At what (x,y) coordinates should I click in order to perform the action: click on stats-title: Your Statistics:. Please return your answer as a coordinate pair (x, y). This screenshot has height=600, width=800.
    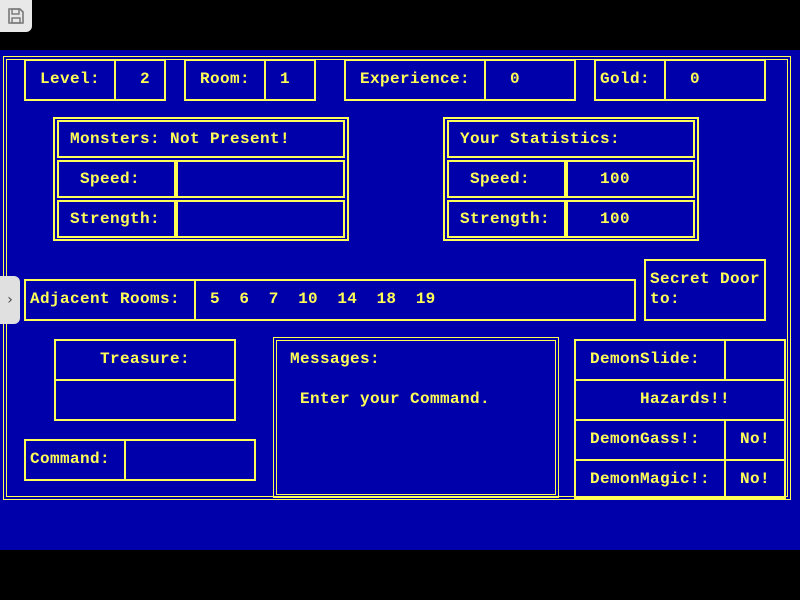
    Looking at the image, I should click on (540, 139).